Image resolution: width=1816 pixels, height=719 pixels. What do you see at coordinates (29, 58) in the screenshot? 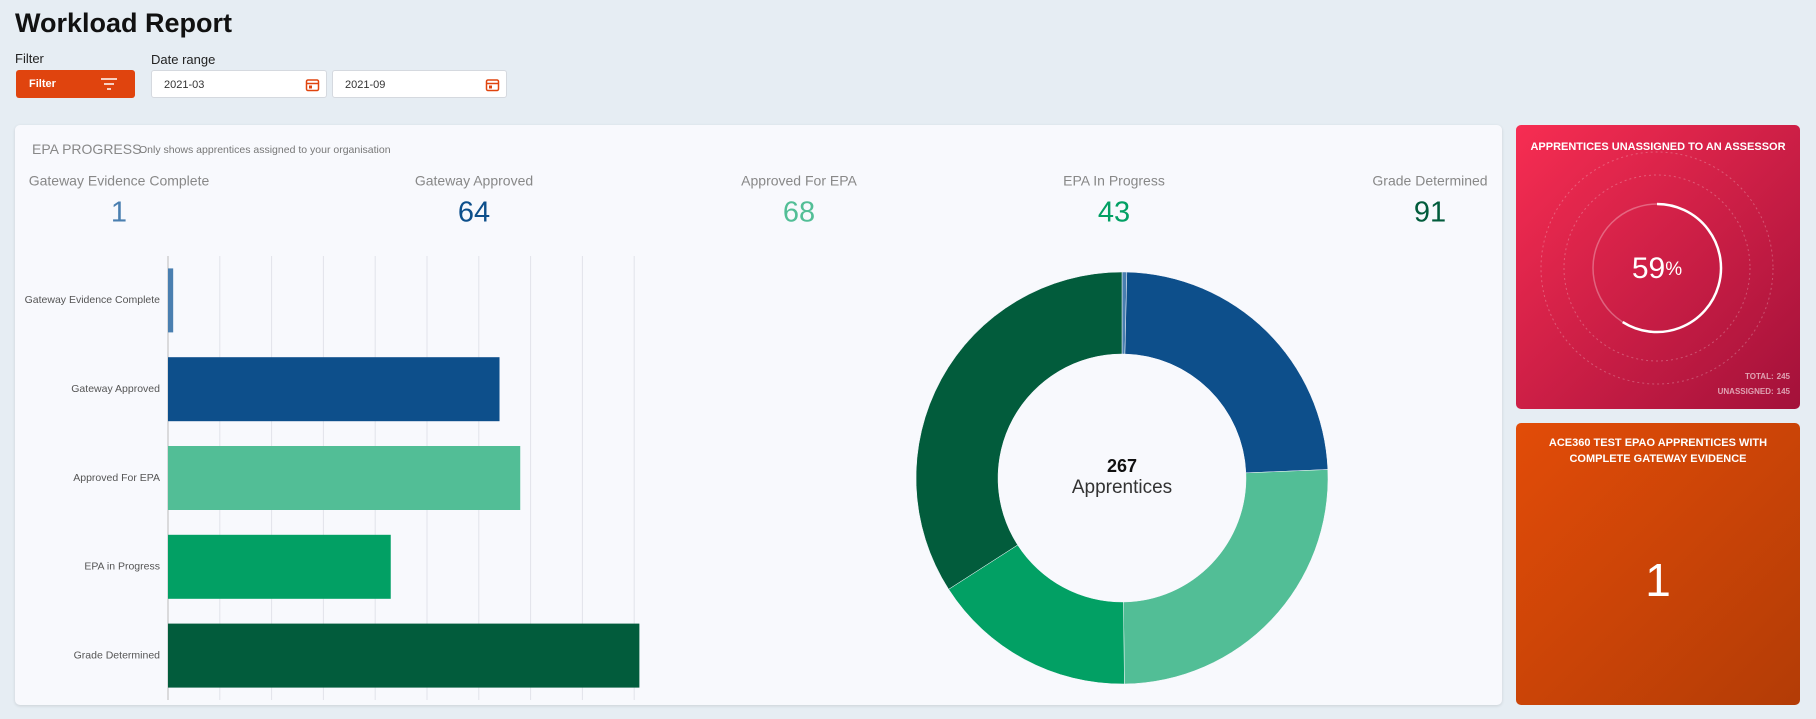
I see `filter-label: Filter` at bounding box center [29, 58].